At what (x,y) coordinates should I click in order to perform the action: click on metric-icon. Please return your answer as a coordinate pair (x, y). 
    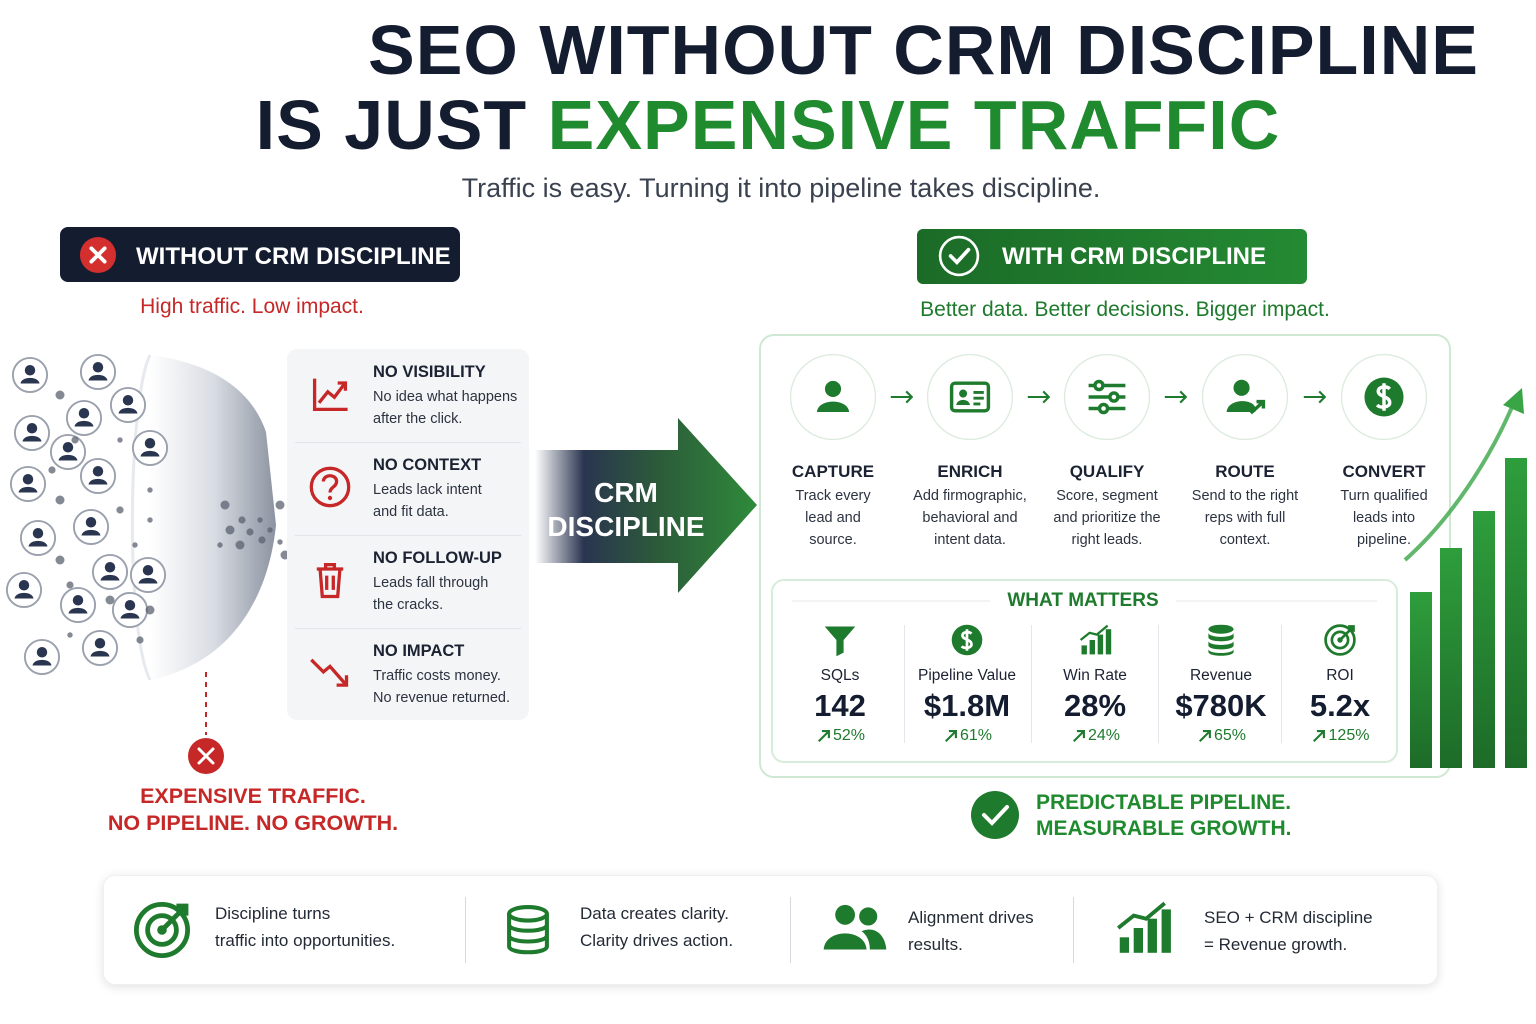
    Looking at the image, I should click on (1221, 640).